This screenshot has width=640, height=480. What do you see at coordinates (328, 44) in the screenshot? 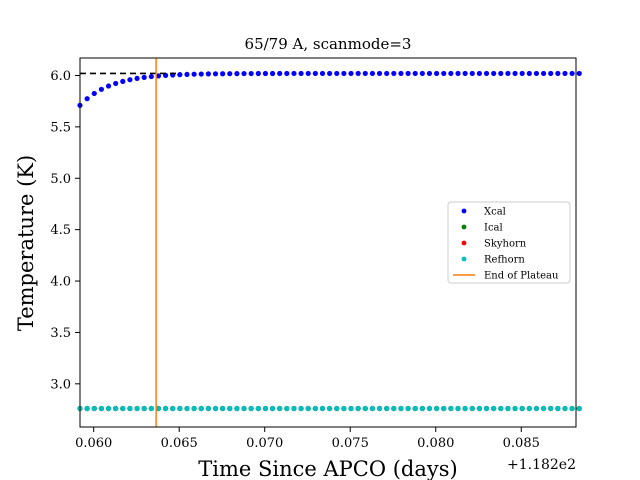
I see `chart-title: 65/79 A, scanmode=3` at bounding box center [328, 44].